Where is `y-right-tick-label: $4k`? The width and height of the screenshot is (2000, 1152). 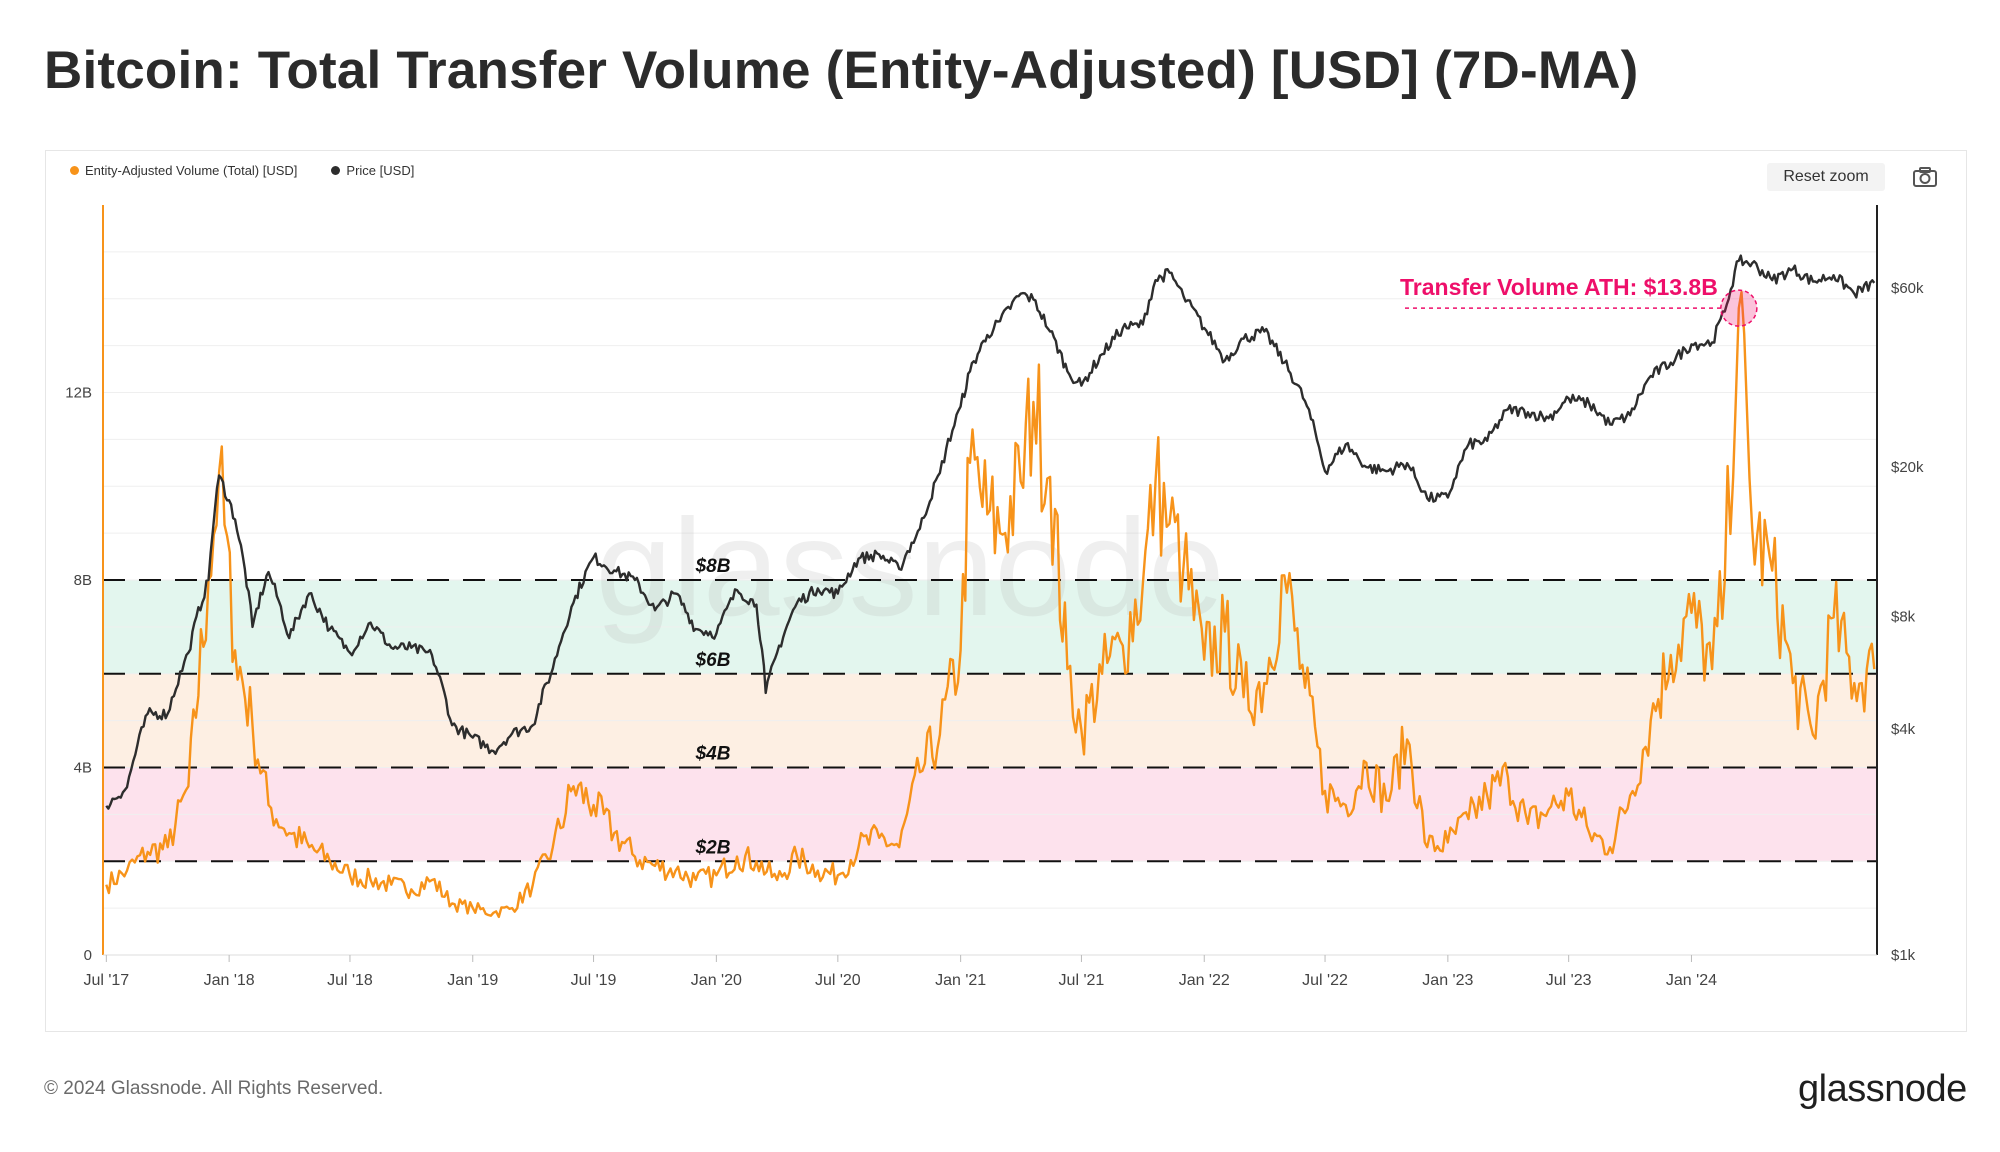
y-right-tick-label: $4k is located at coordinates (1903, 729).